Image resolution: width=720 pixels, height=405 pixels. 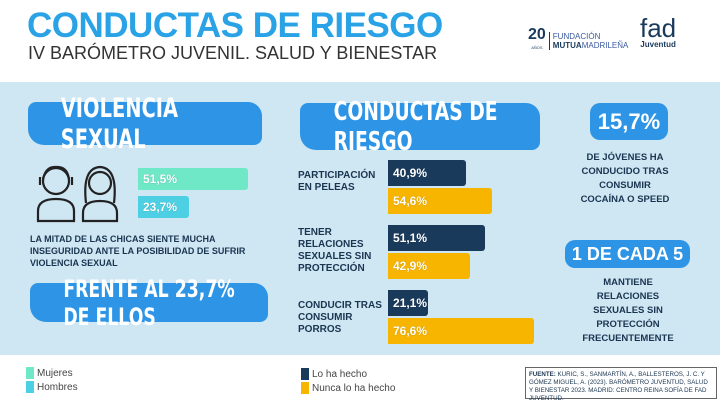 What do you see at coordinates (49, 373) in the screenshot?
I see `legend-mujeres: Mujeres` at bounding box center [49, 373].